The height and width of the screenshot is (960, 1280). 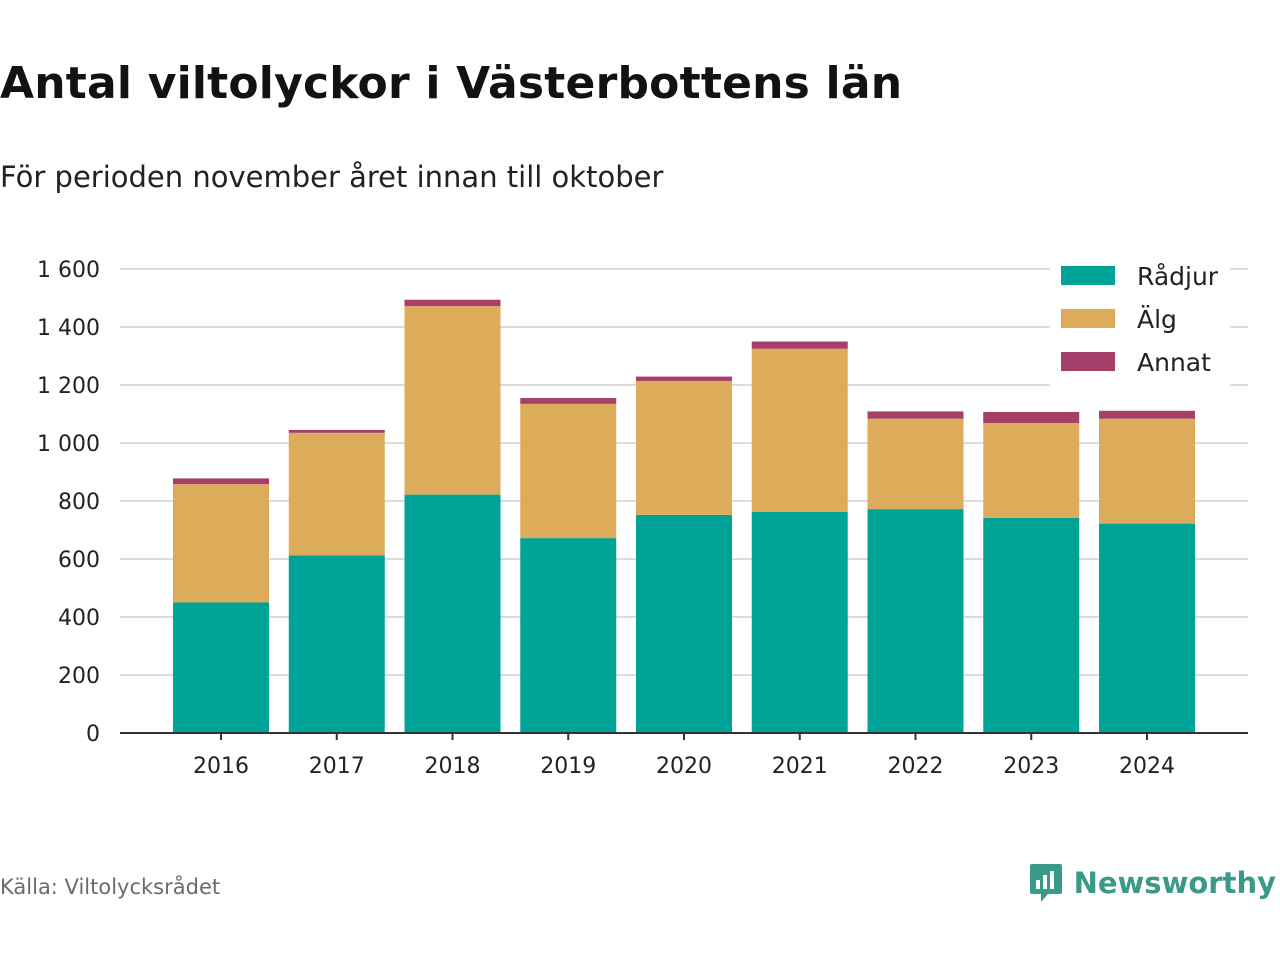 What do you see at coordinates (684, 766) in the screenshot?
I see `x-tick-label: 2020` at bounding box center [684, 766].